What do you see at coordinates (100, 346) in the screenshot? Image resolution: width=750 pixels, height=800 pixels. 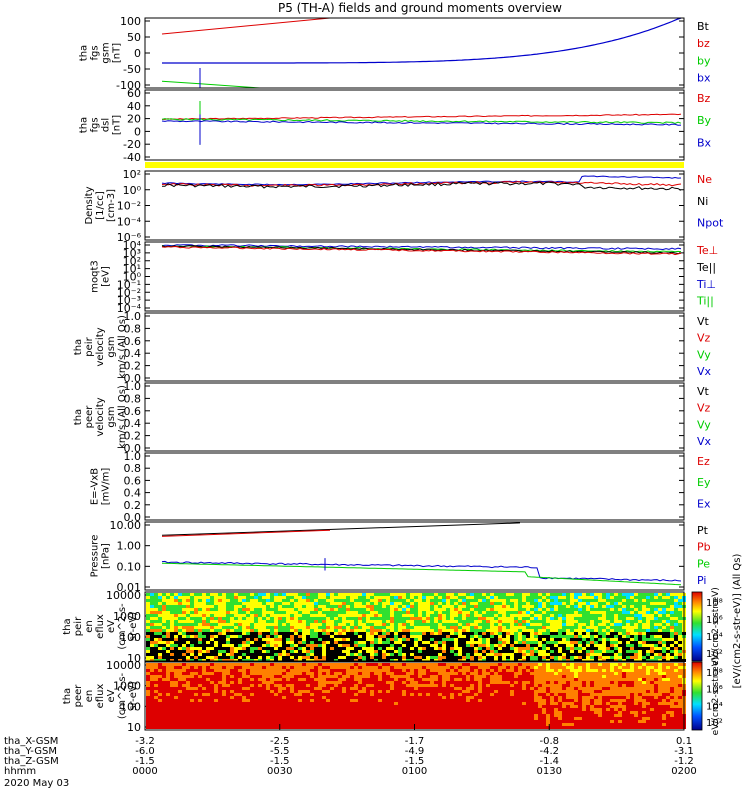 I see `ylabel-line: velocity` at bounding box center [100, 346].